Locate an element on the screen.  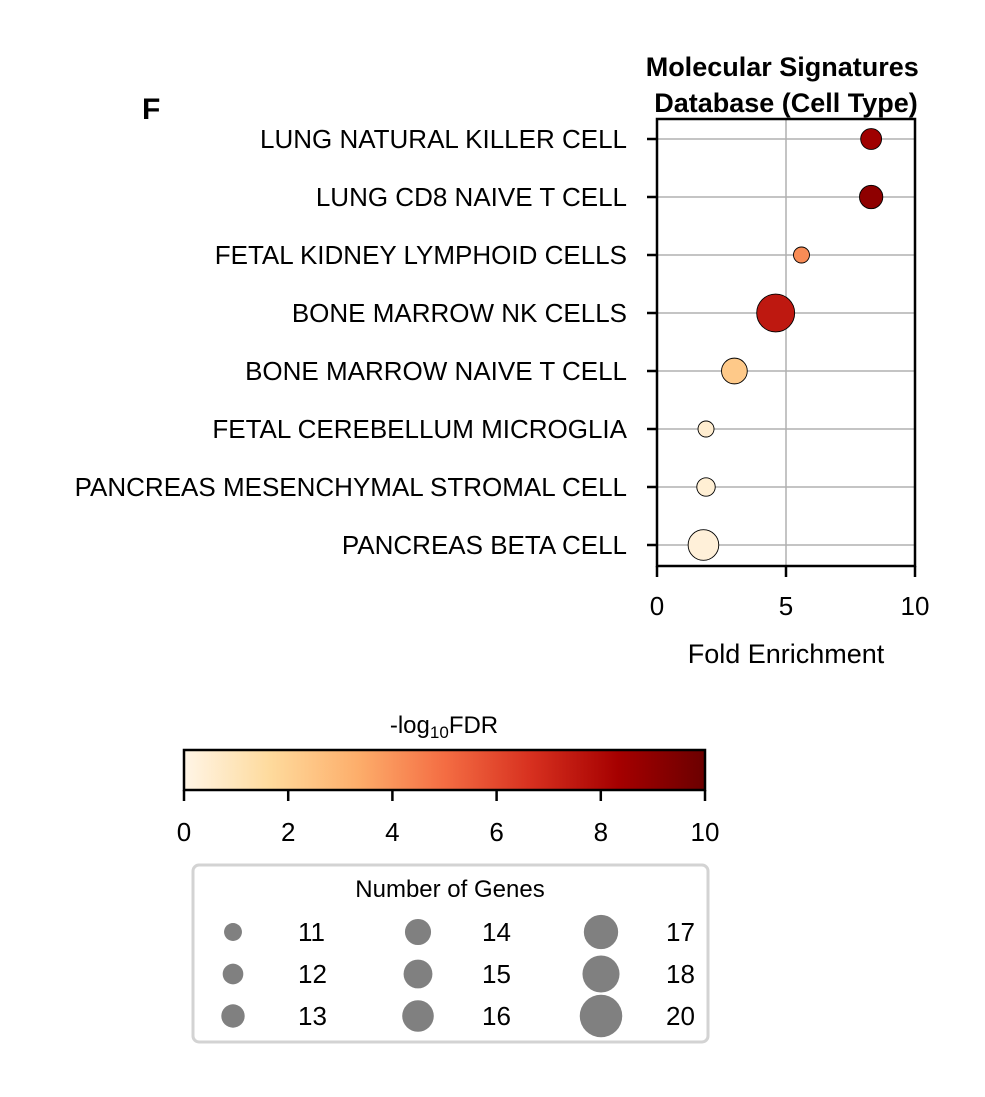
x-axis-label: Fold Enrichment is located at coordinates (786, 654).